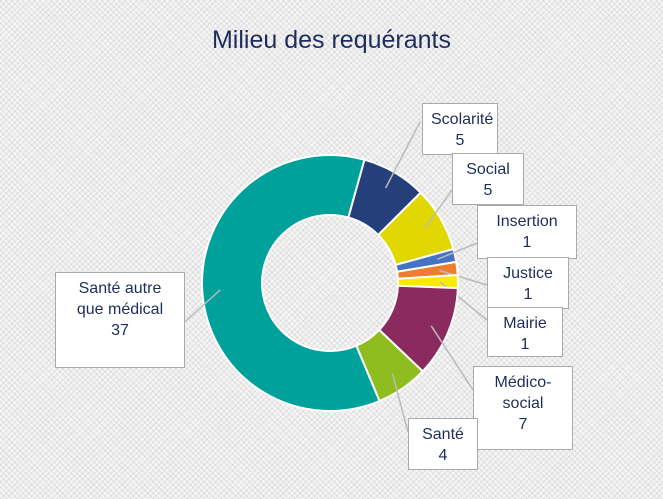 This screenshot has width=663, height=499. What do you see at coordinates (525, 323) in the screenshot?
I see `label-category: Mairie` at bounding box center [525, 323].